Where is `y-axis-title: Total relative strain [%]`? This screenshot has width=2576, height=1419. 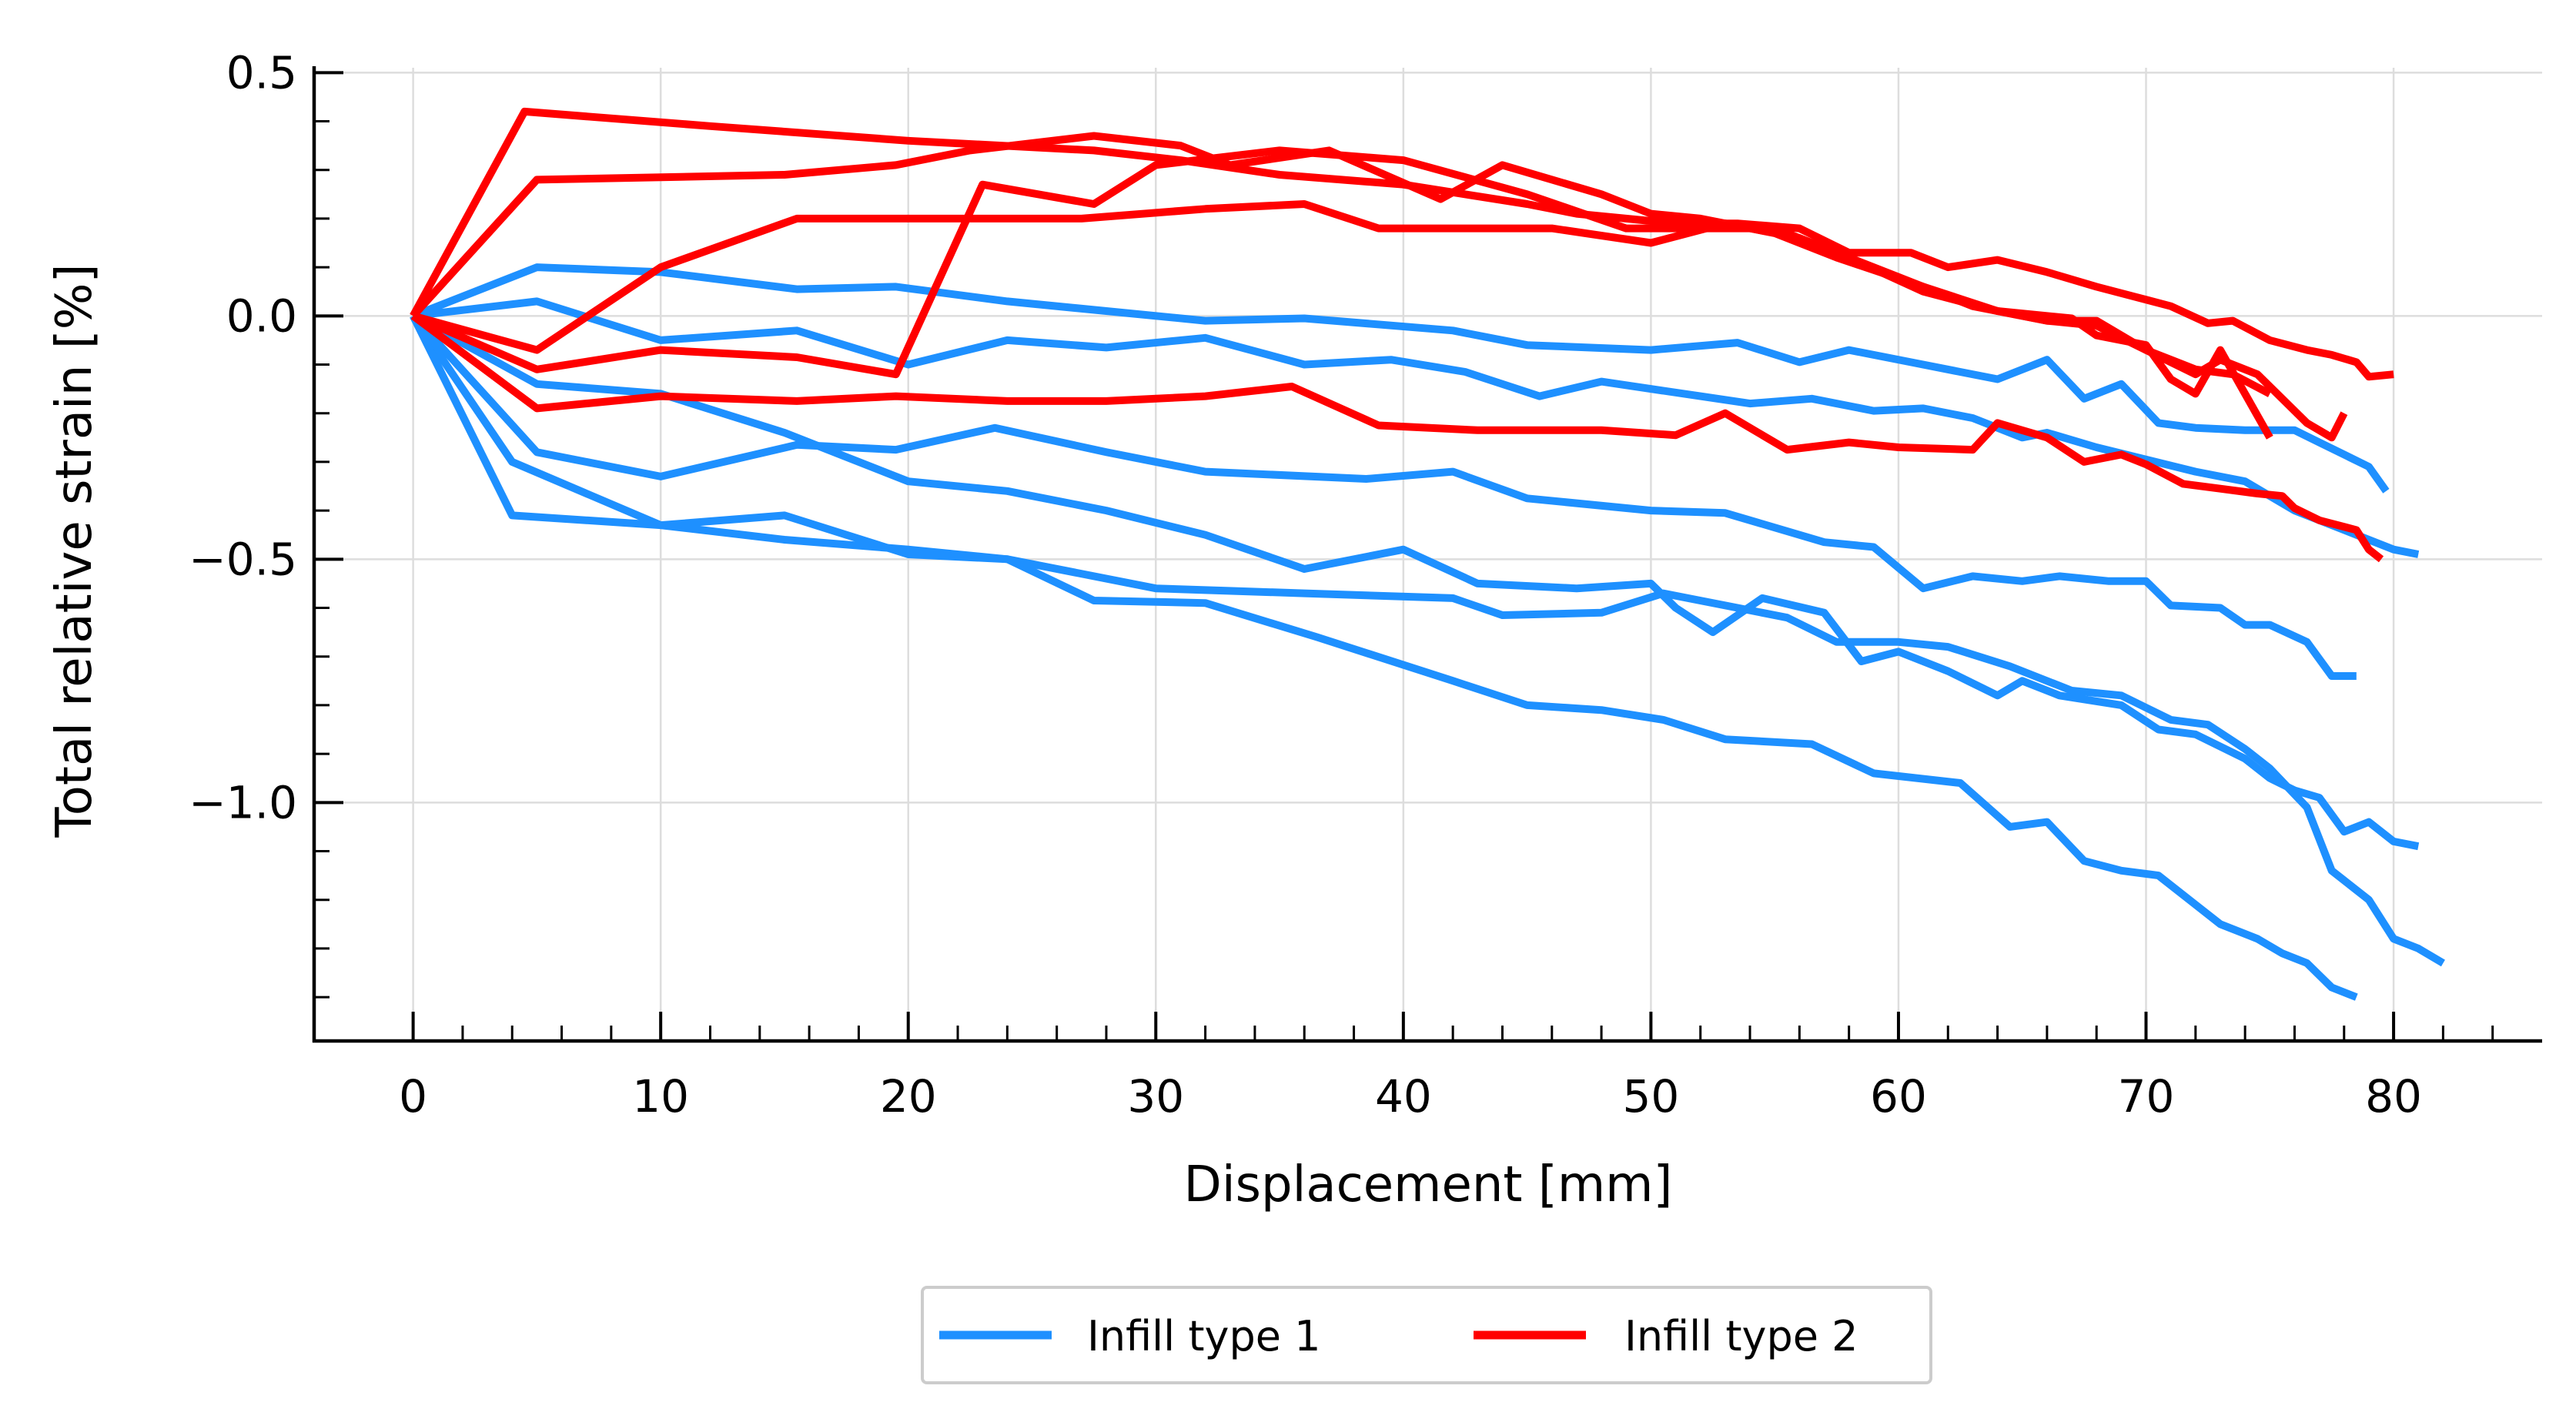 y-axis-title: Total relative strain [%] is located at coordinates (74, 551).